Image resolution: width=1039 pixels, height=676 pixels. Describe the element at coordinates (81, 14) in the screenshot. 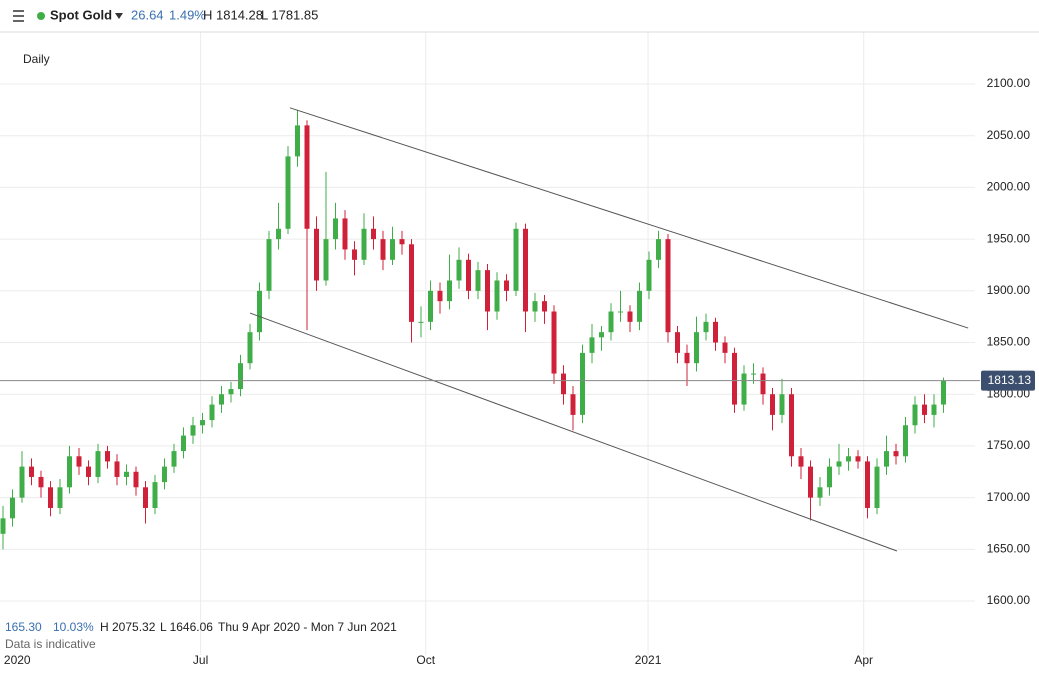

I see `symbol: Spot Gold` at that location.